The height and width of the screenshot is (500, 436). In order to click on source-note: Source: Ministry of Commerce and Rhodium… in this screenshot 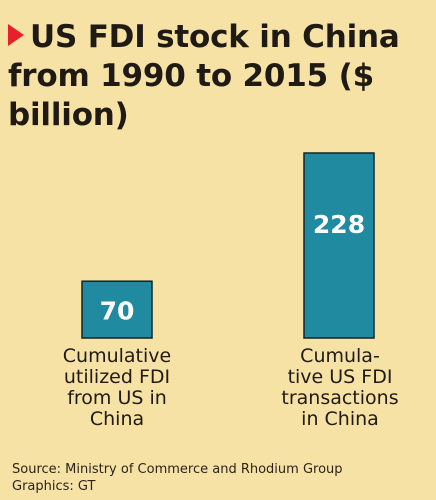, I will do `click(177, 469)`.